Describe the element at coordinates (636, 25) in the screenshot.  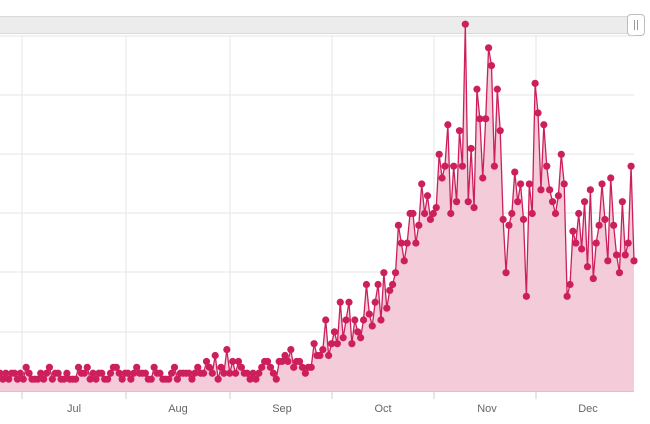
I see `scroll-handle-icon` at that location.